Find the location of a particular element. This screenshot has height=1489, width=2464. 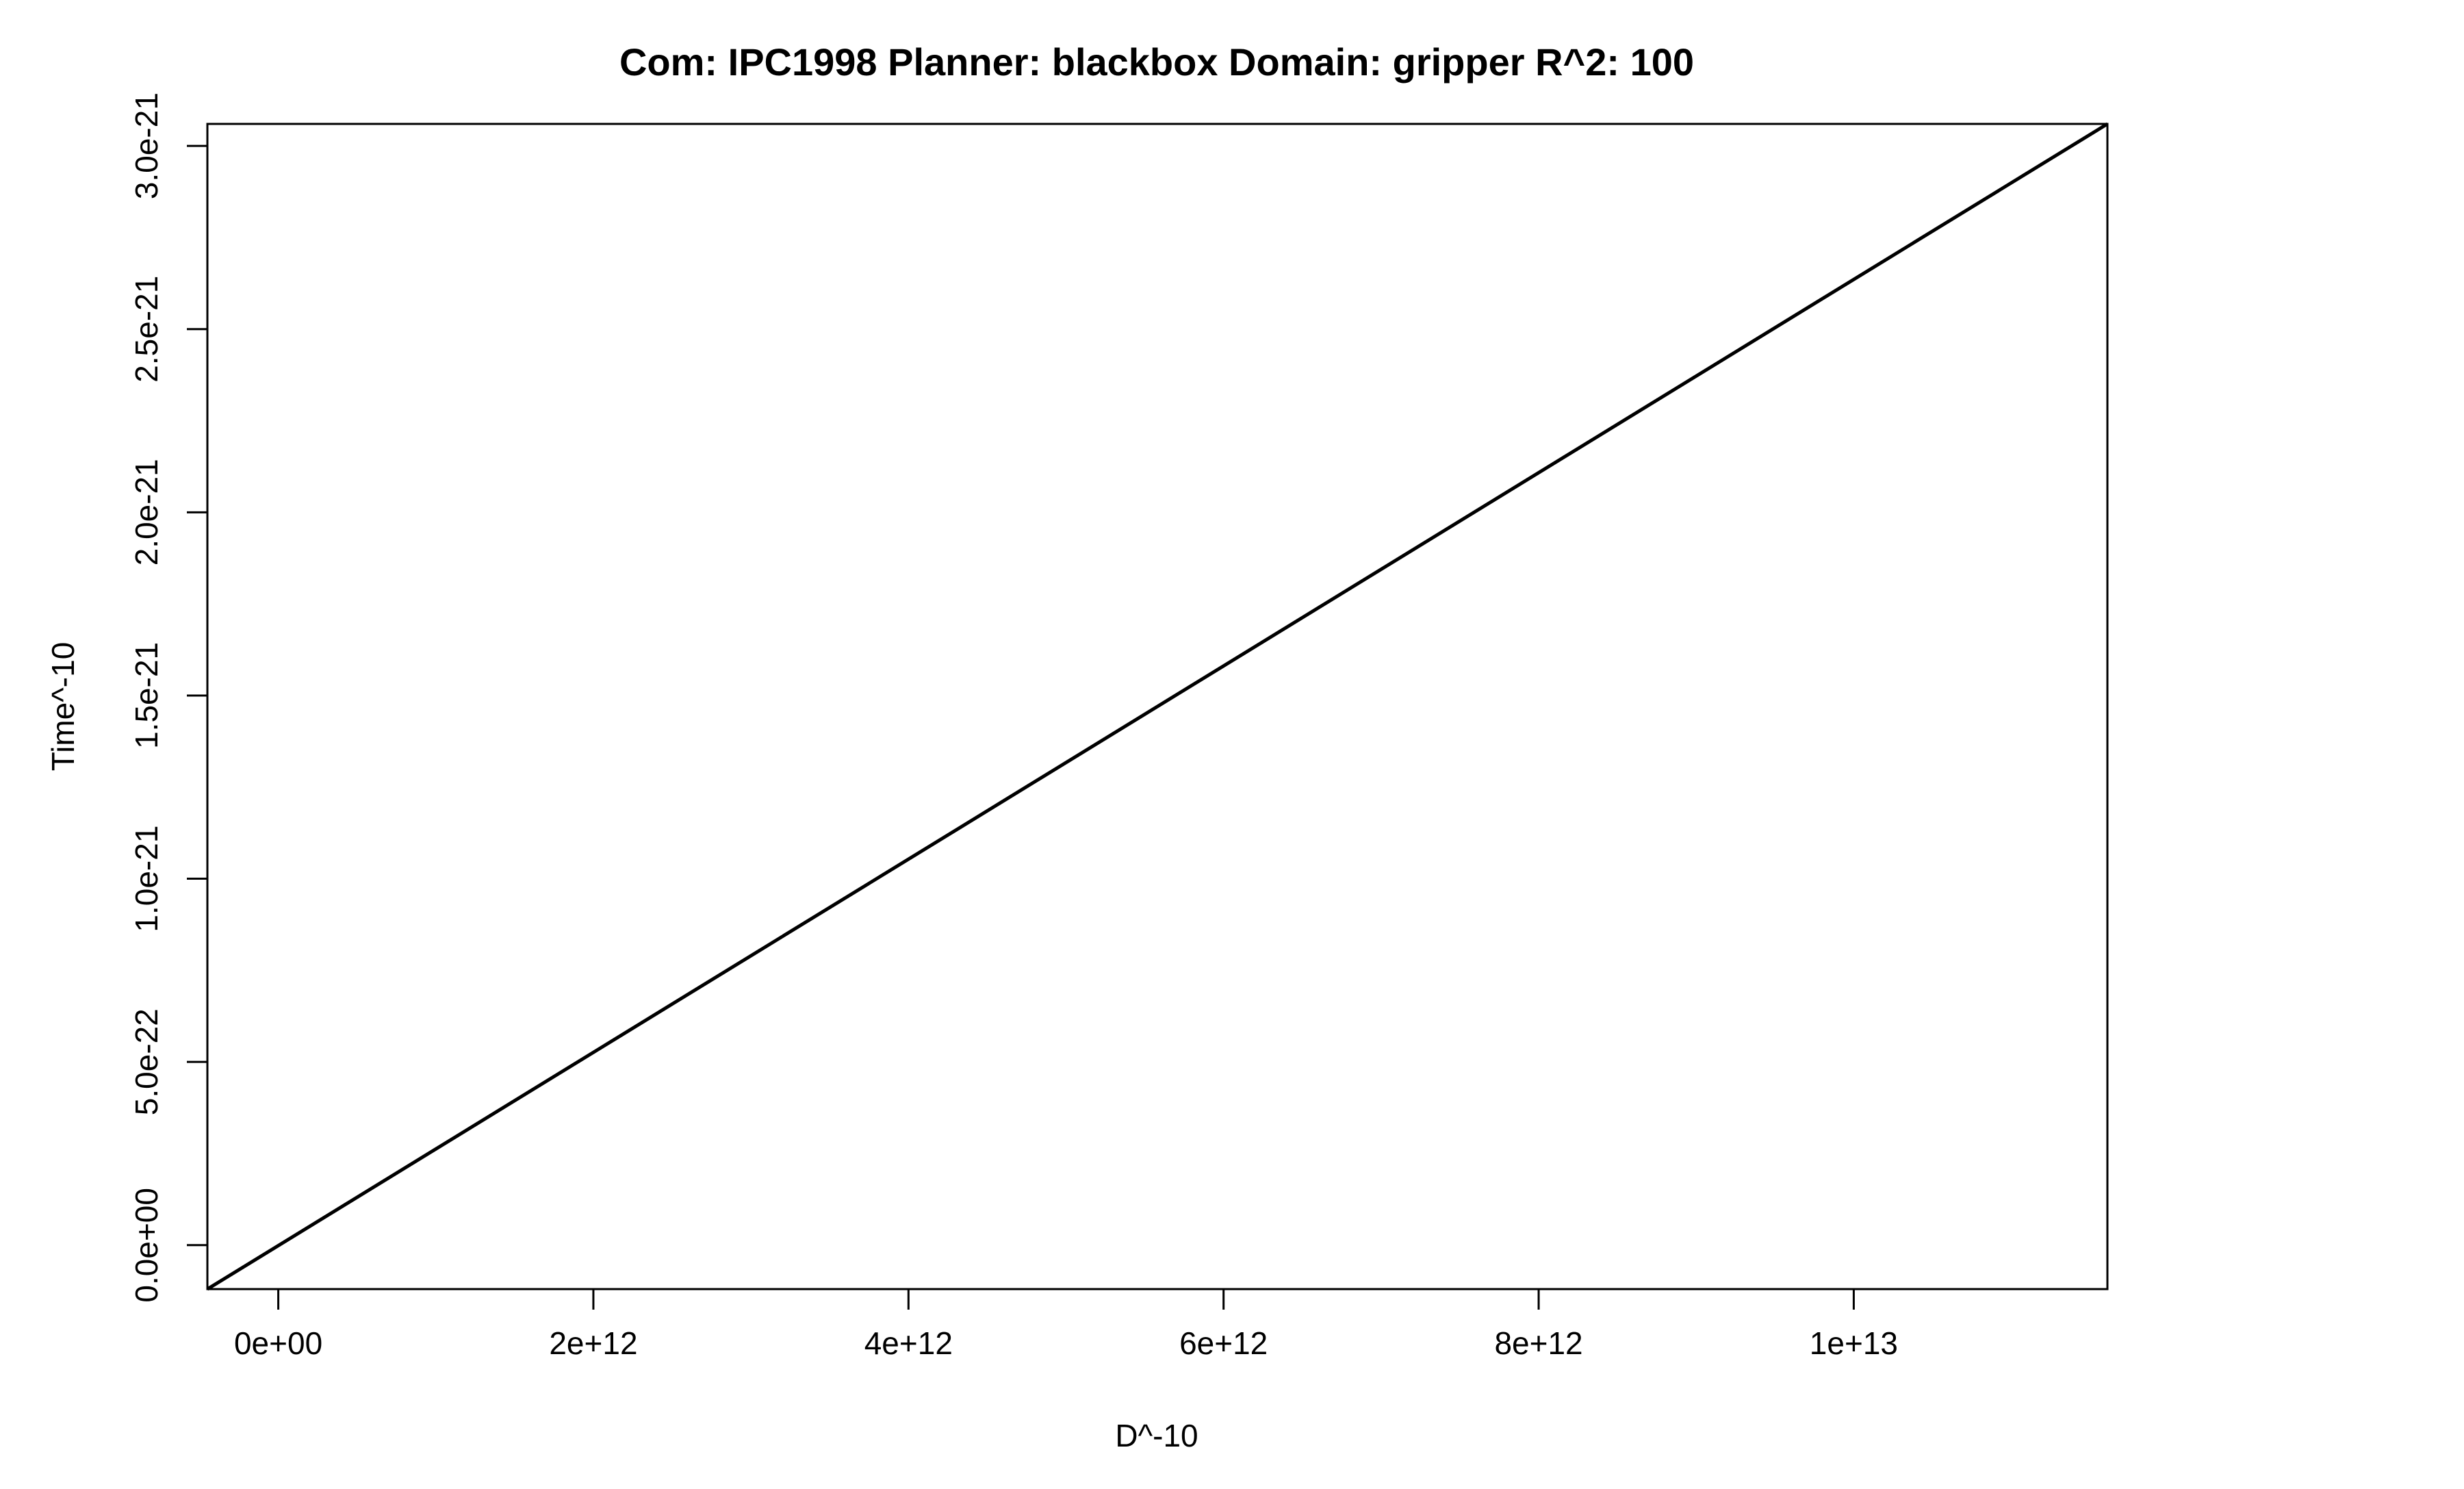

x-tick-label: 6e+12 is located at coordinates (1223, 1343).